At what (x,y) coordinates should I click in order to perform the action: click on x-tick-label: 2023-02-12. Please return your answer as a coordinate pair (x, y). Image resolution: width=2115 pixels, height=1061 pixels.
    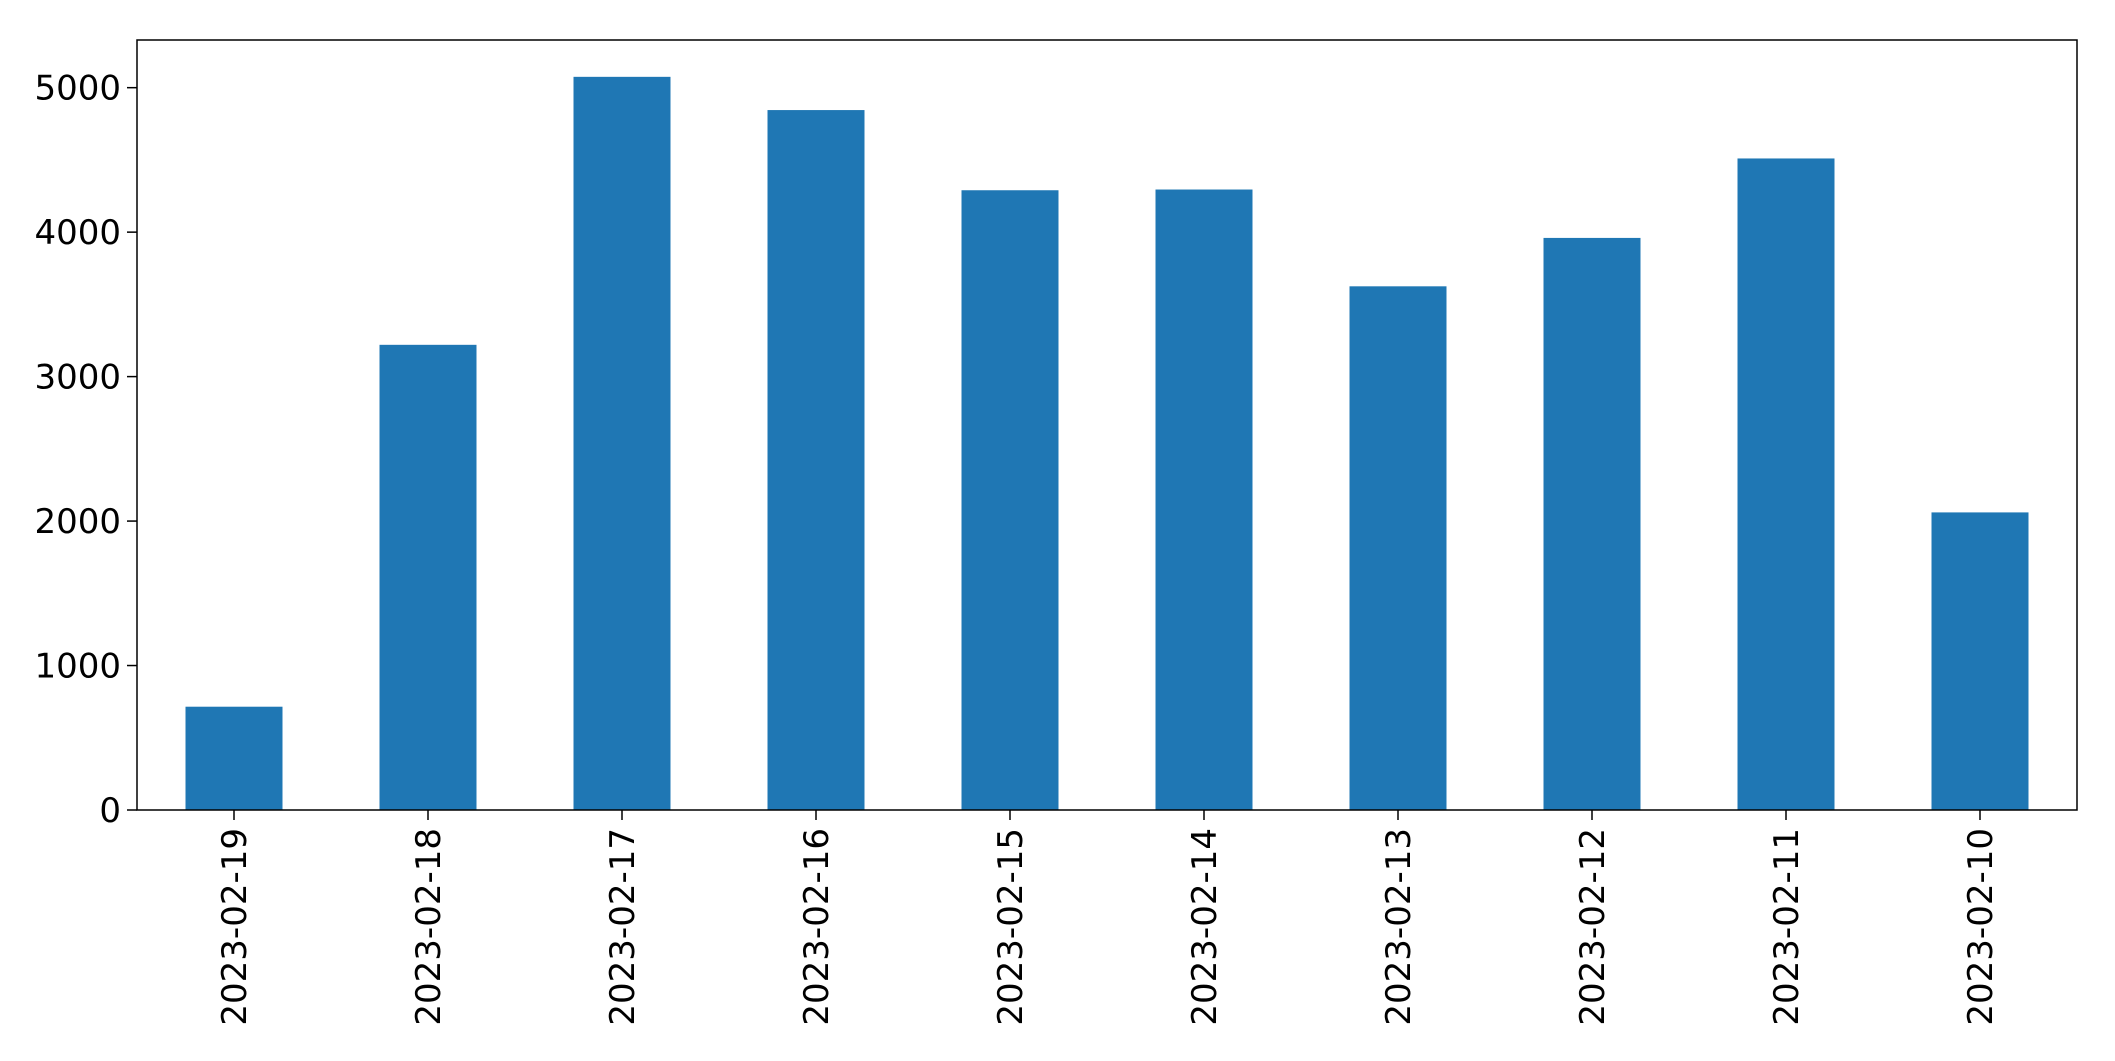
    Looking at the image, I should click on (1593, 927).